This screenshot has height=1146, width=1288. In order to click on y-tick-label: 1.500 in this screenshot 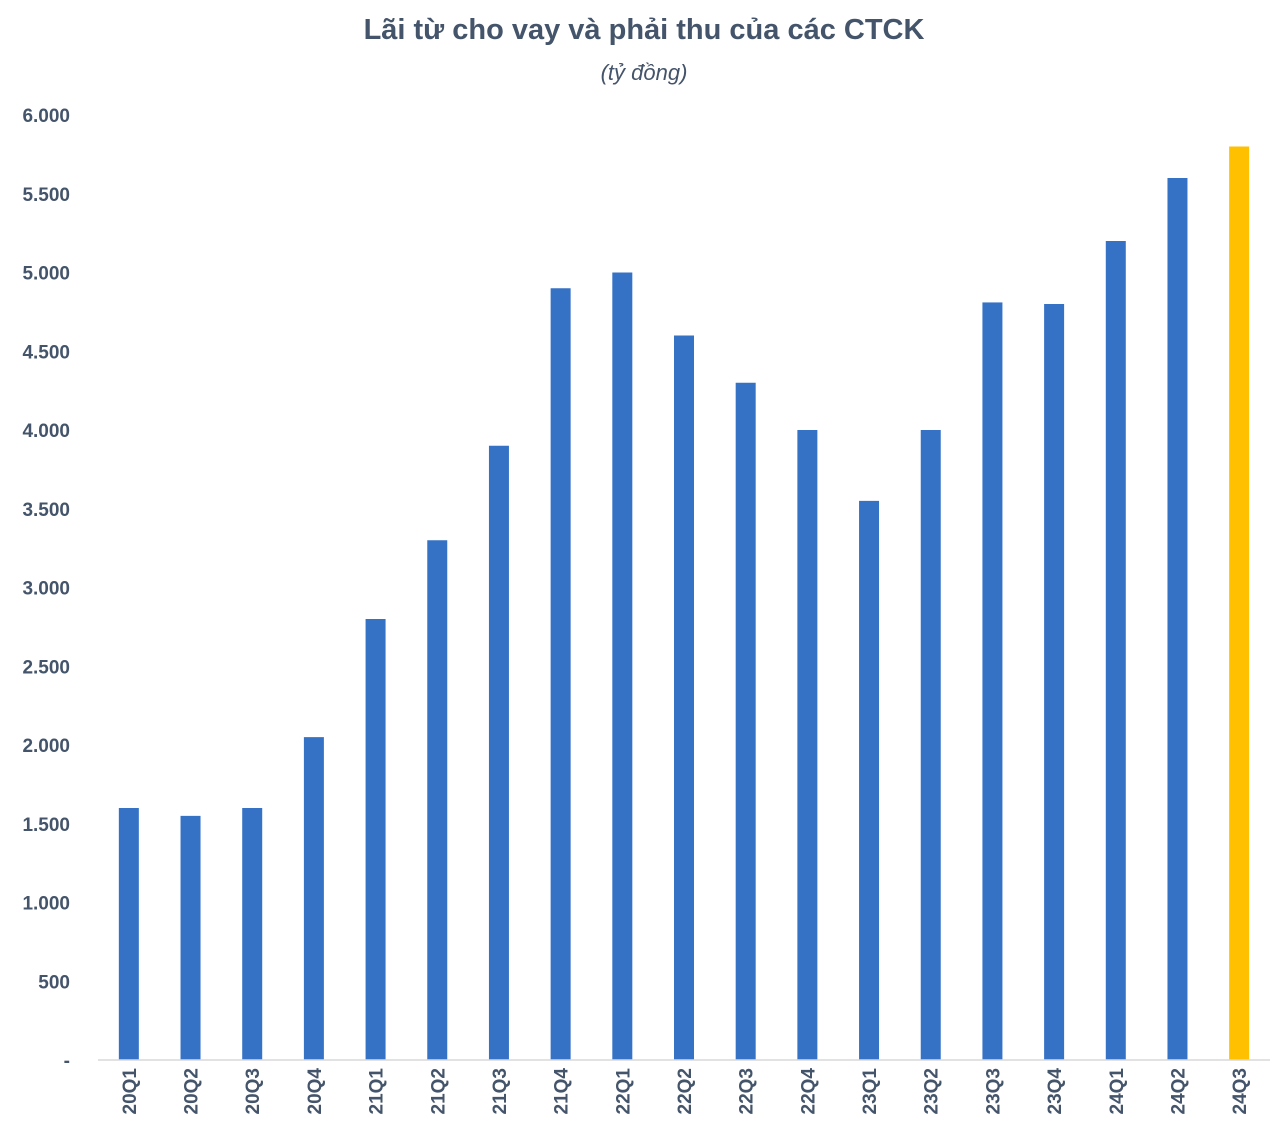, I will do `click(46, 825)`.